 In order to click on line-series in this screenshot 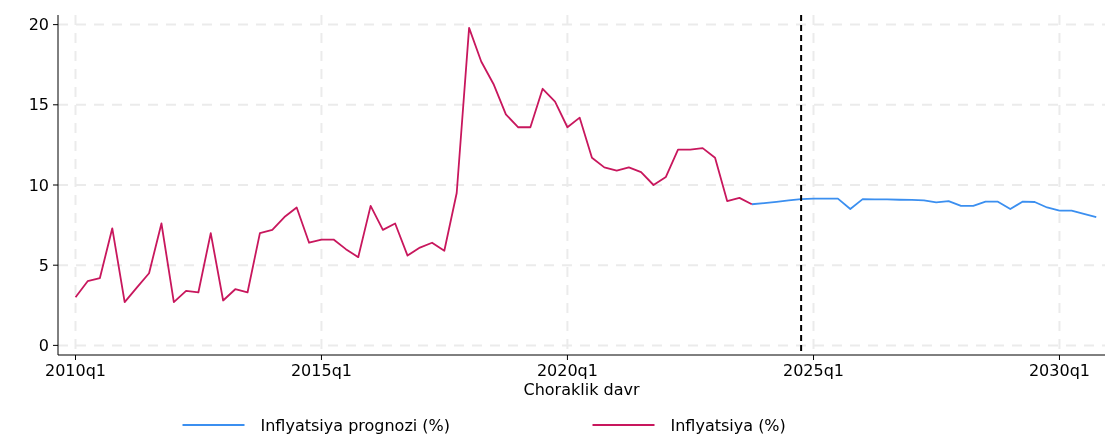, I will do `click(924, 207)`.